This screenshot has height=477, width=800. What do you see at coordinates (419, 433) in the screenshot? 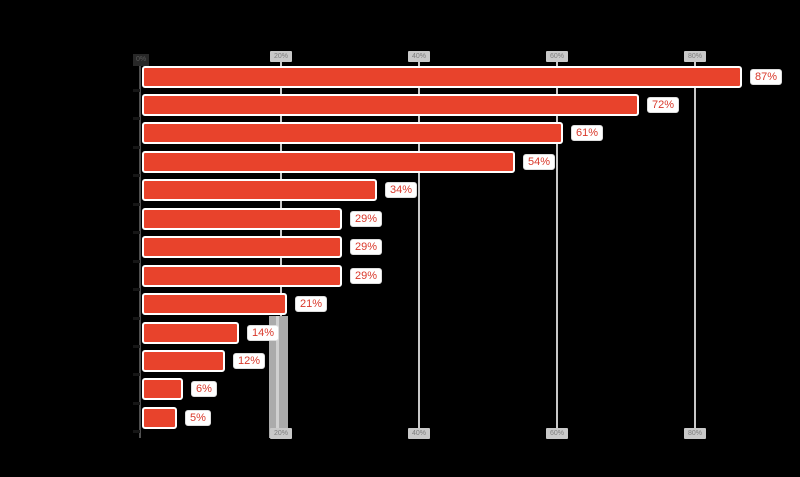
I see `x-axis-tick-label-bottom: 40%` at bounding box center [419, 433].